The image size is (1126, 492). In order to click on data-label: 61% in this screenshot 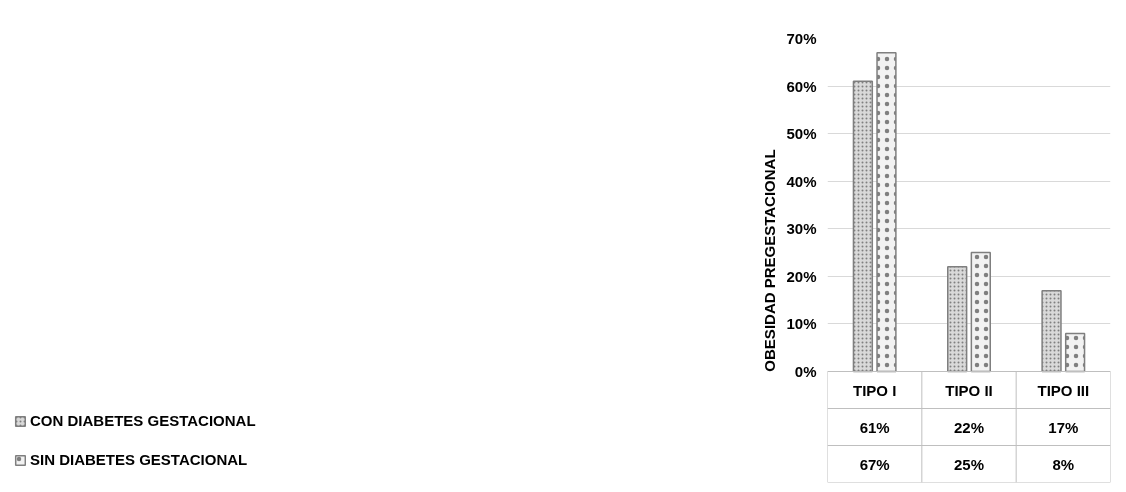, I will do `click(874, 427)`.